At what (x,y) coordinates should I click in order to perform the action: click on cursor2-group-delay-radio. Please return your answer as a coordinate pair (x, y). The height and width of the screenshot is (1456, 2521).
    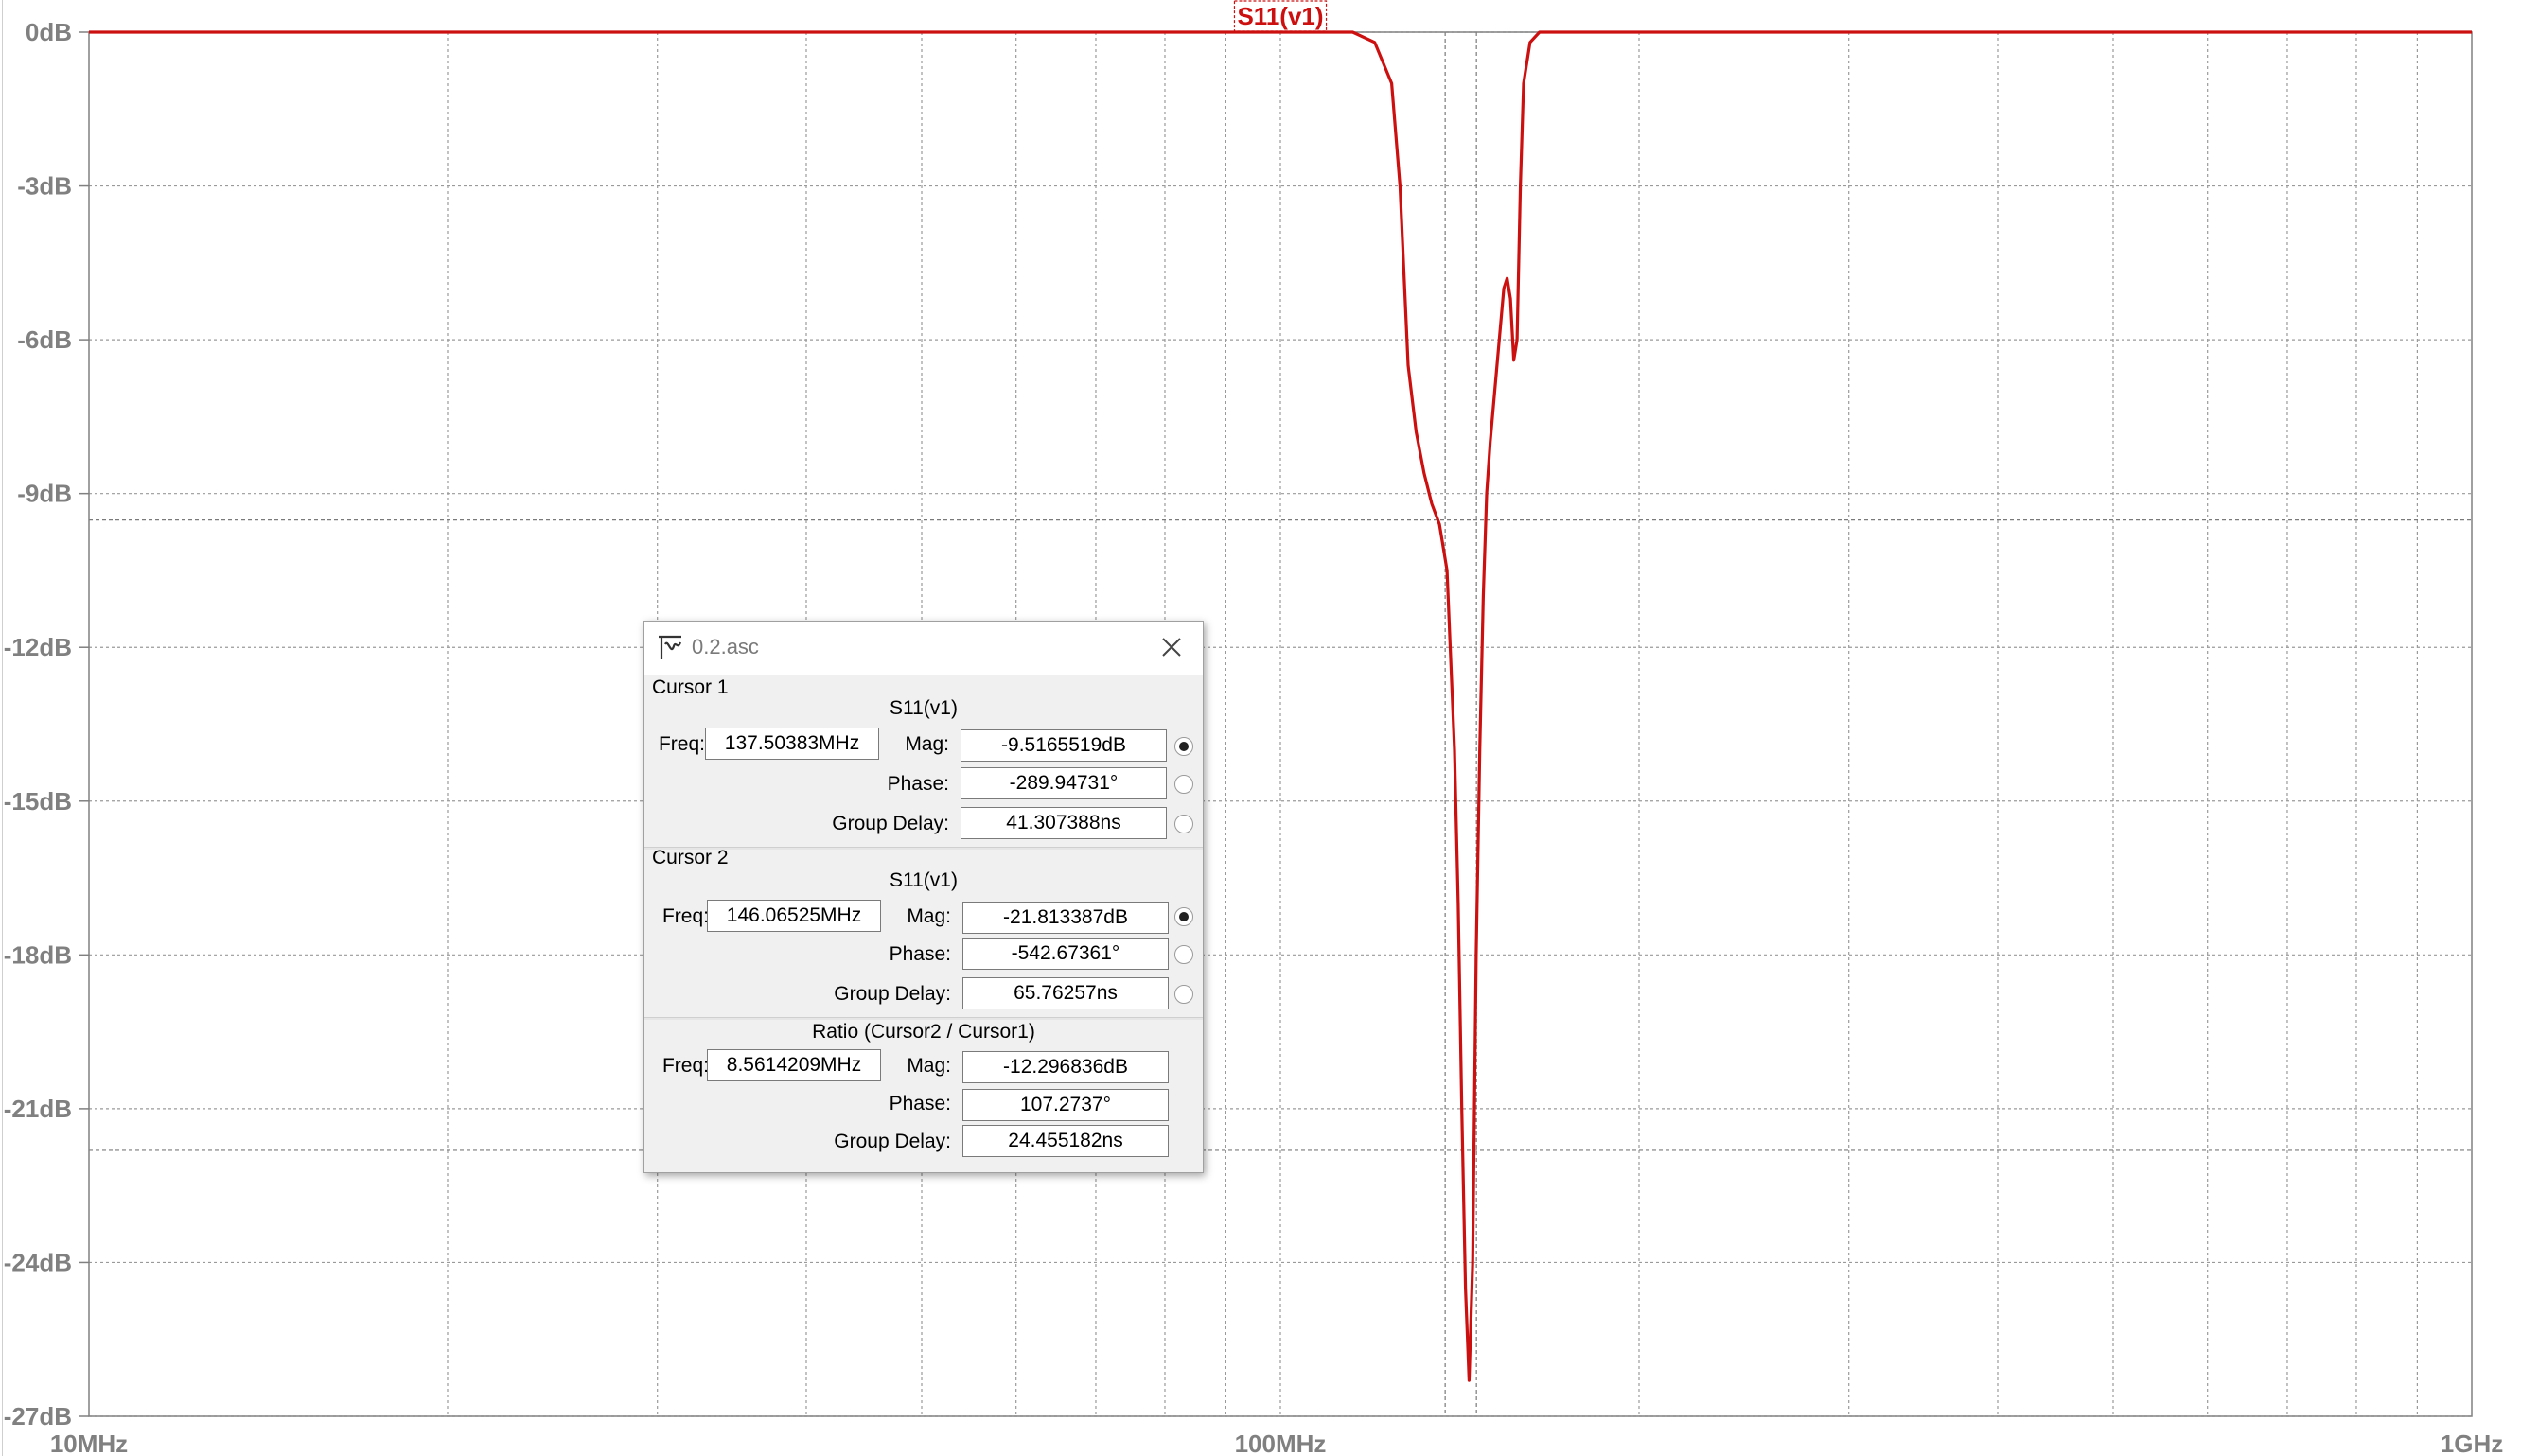
    Looking at the image, I should click on (1183, 994).